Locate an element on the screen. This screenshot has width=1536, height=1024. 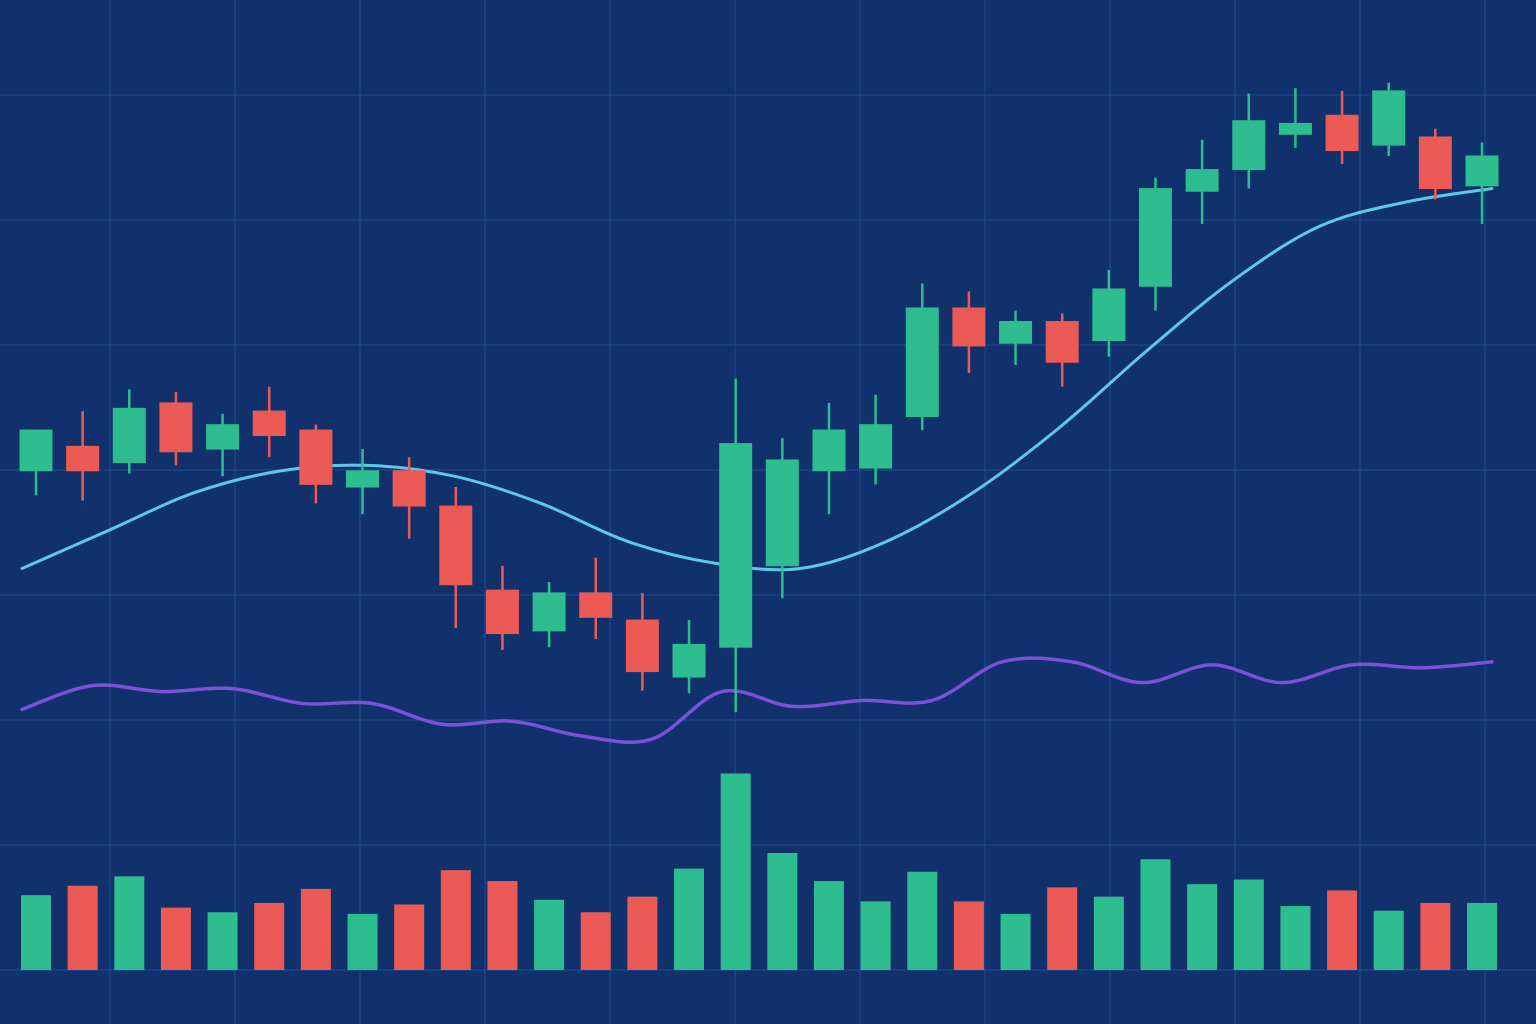
oscillator-layer is located at coordinates (757, 700).